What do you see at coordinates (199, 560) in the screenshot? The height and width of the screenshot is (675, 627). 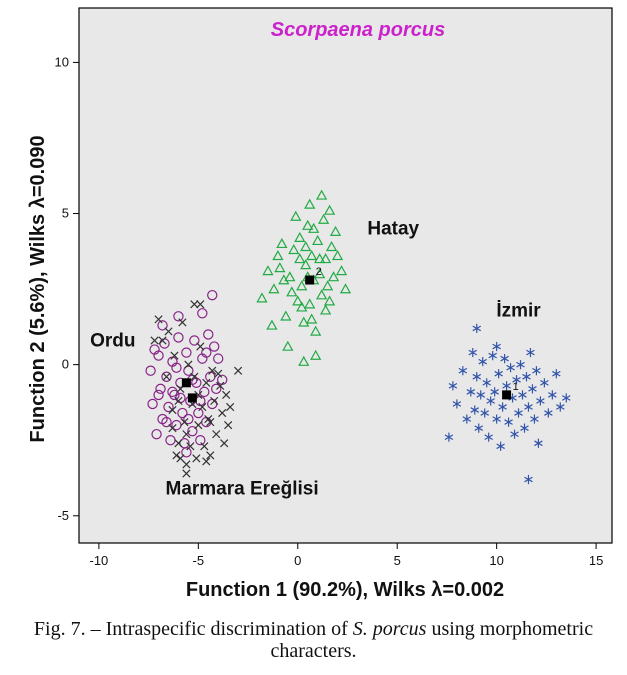 I see `x-tick-label: -5` at bounding box center [199, 560].